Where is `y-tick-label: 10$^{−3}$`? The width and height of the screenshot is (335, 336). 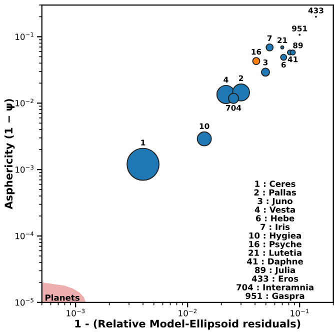 y-tick-label: 10$^{−3}$ is located at coordinates (25, 169).